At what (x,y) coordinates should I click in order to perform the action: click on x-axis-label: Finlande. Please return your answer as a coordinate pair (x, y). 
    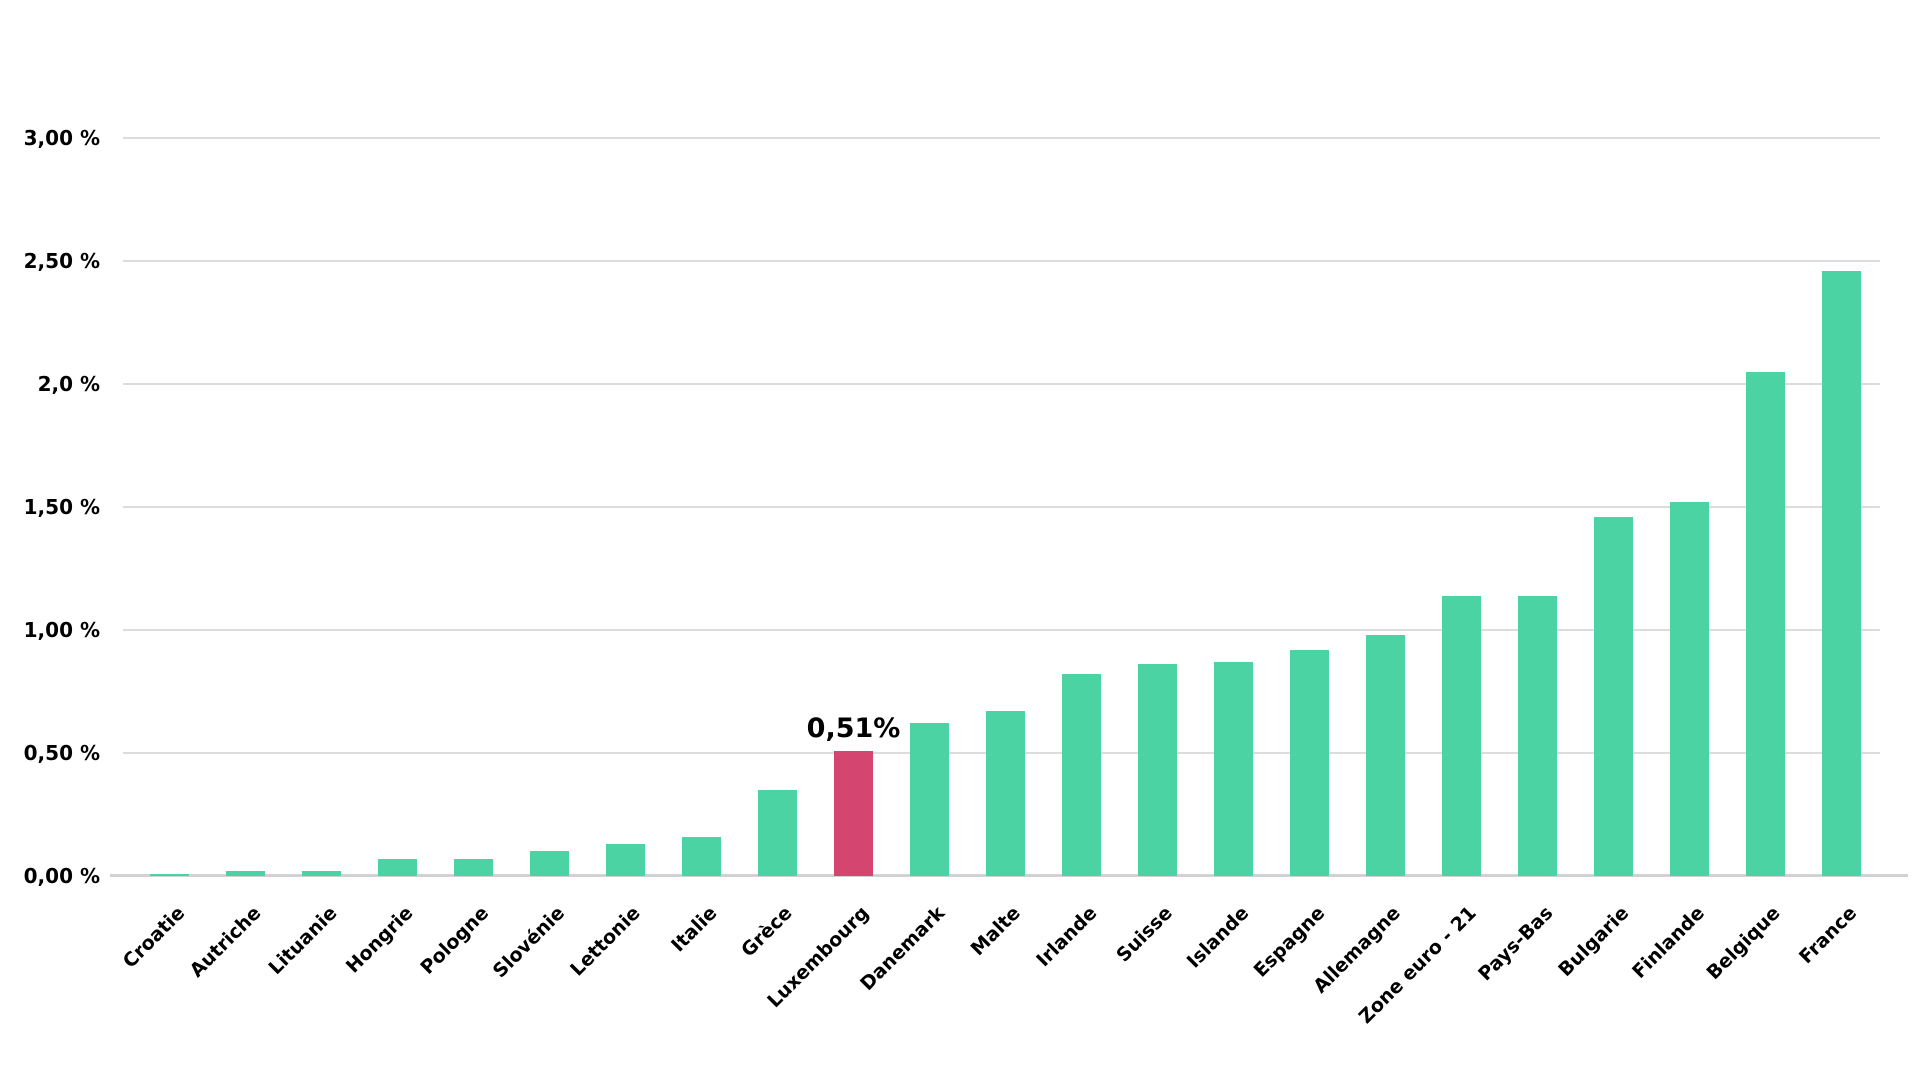
    Looking at the image, I should click on (1669, 942).